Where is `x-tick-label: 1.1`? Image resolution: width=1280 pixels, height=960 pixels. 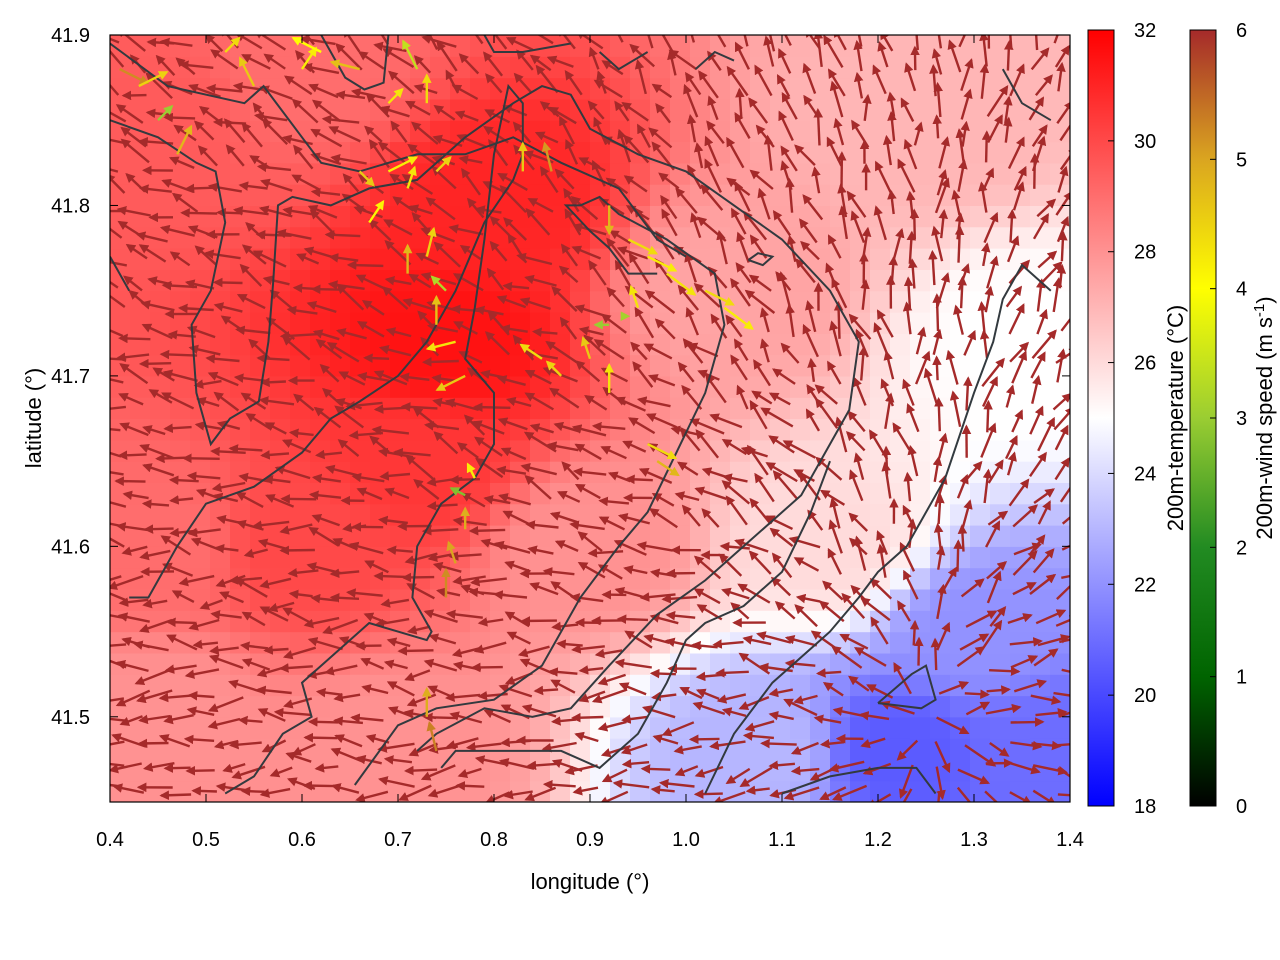
x-tick-label: 1.1 is located at coordinates (782, 840).